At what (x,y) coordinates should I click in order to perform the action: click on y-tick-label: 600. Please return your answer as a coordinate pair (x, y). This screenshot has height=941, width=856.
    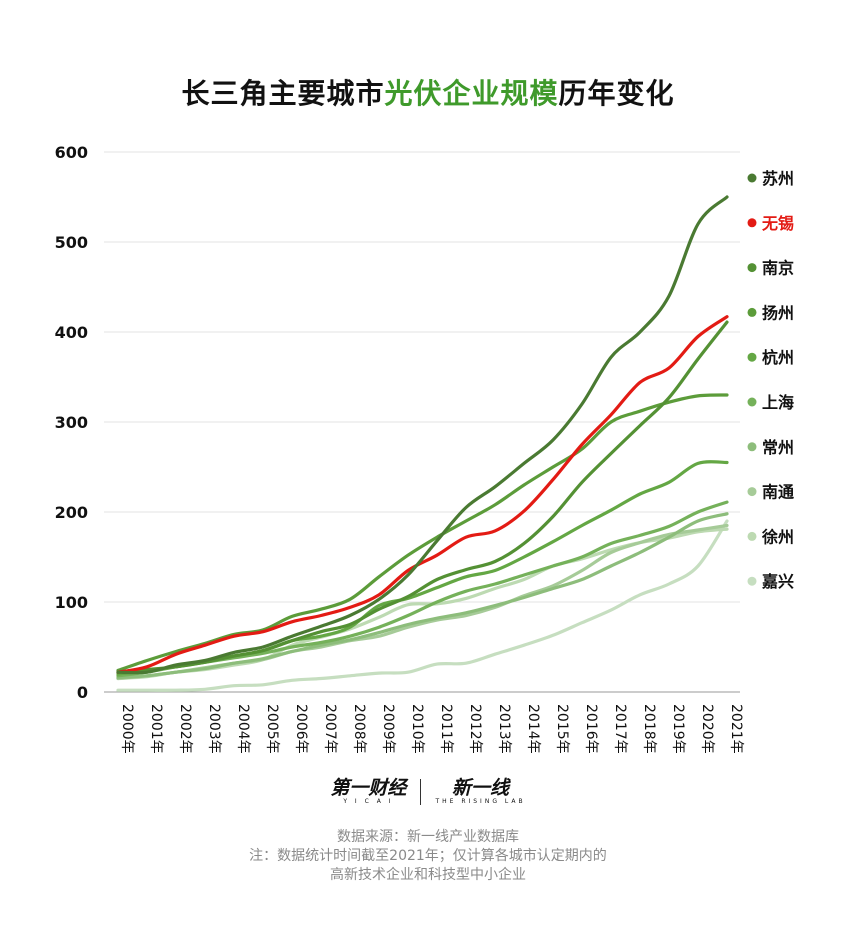
    Looking at the image, I should click on (71, 152).